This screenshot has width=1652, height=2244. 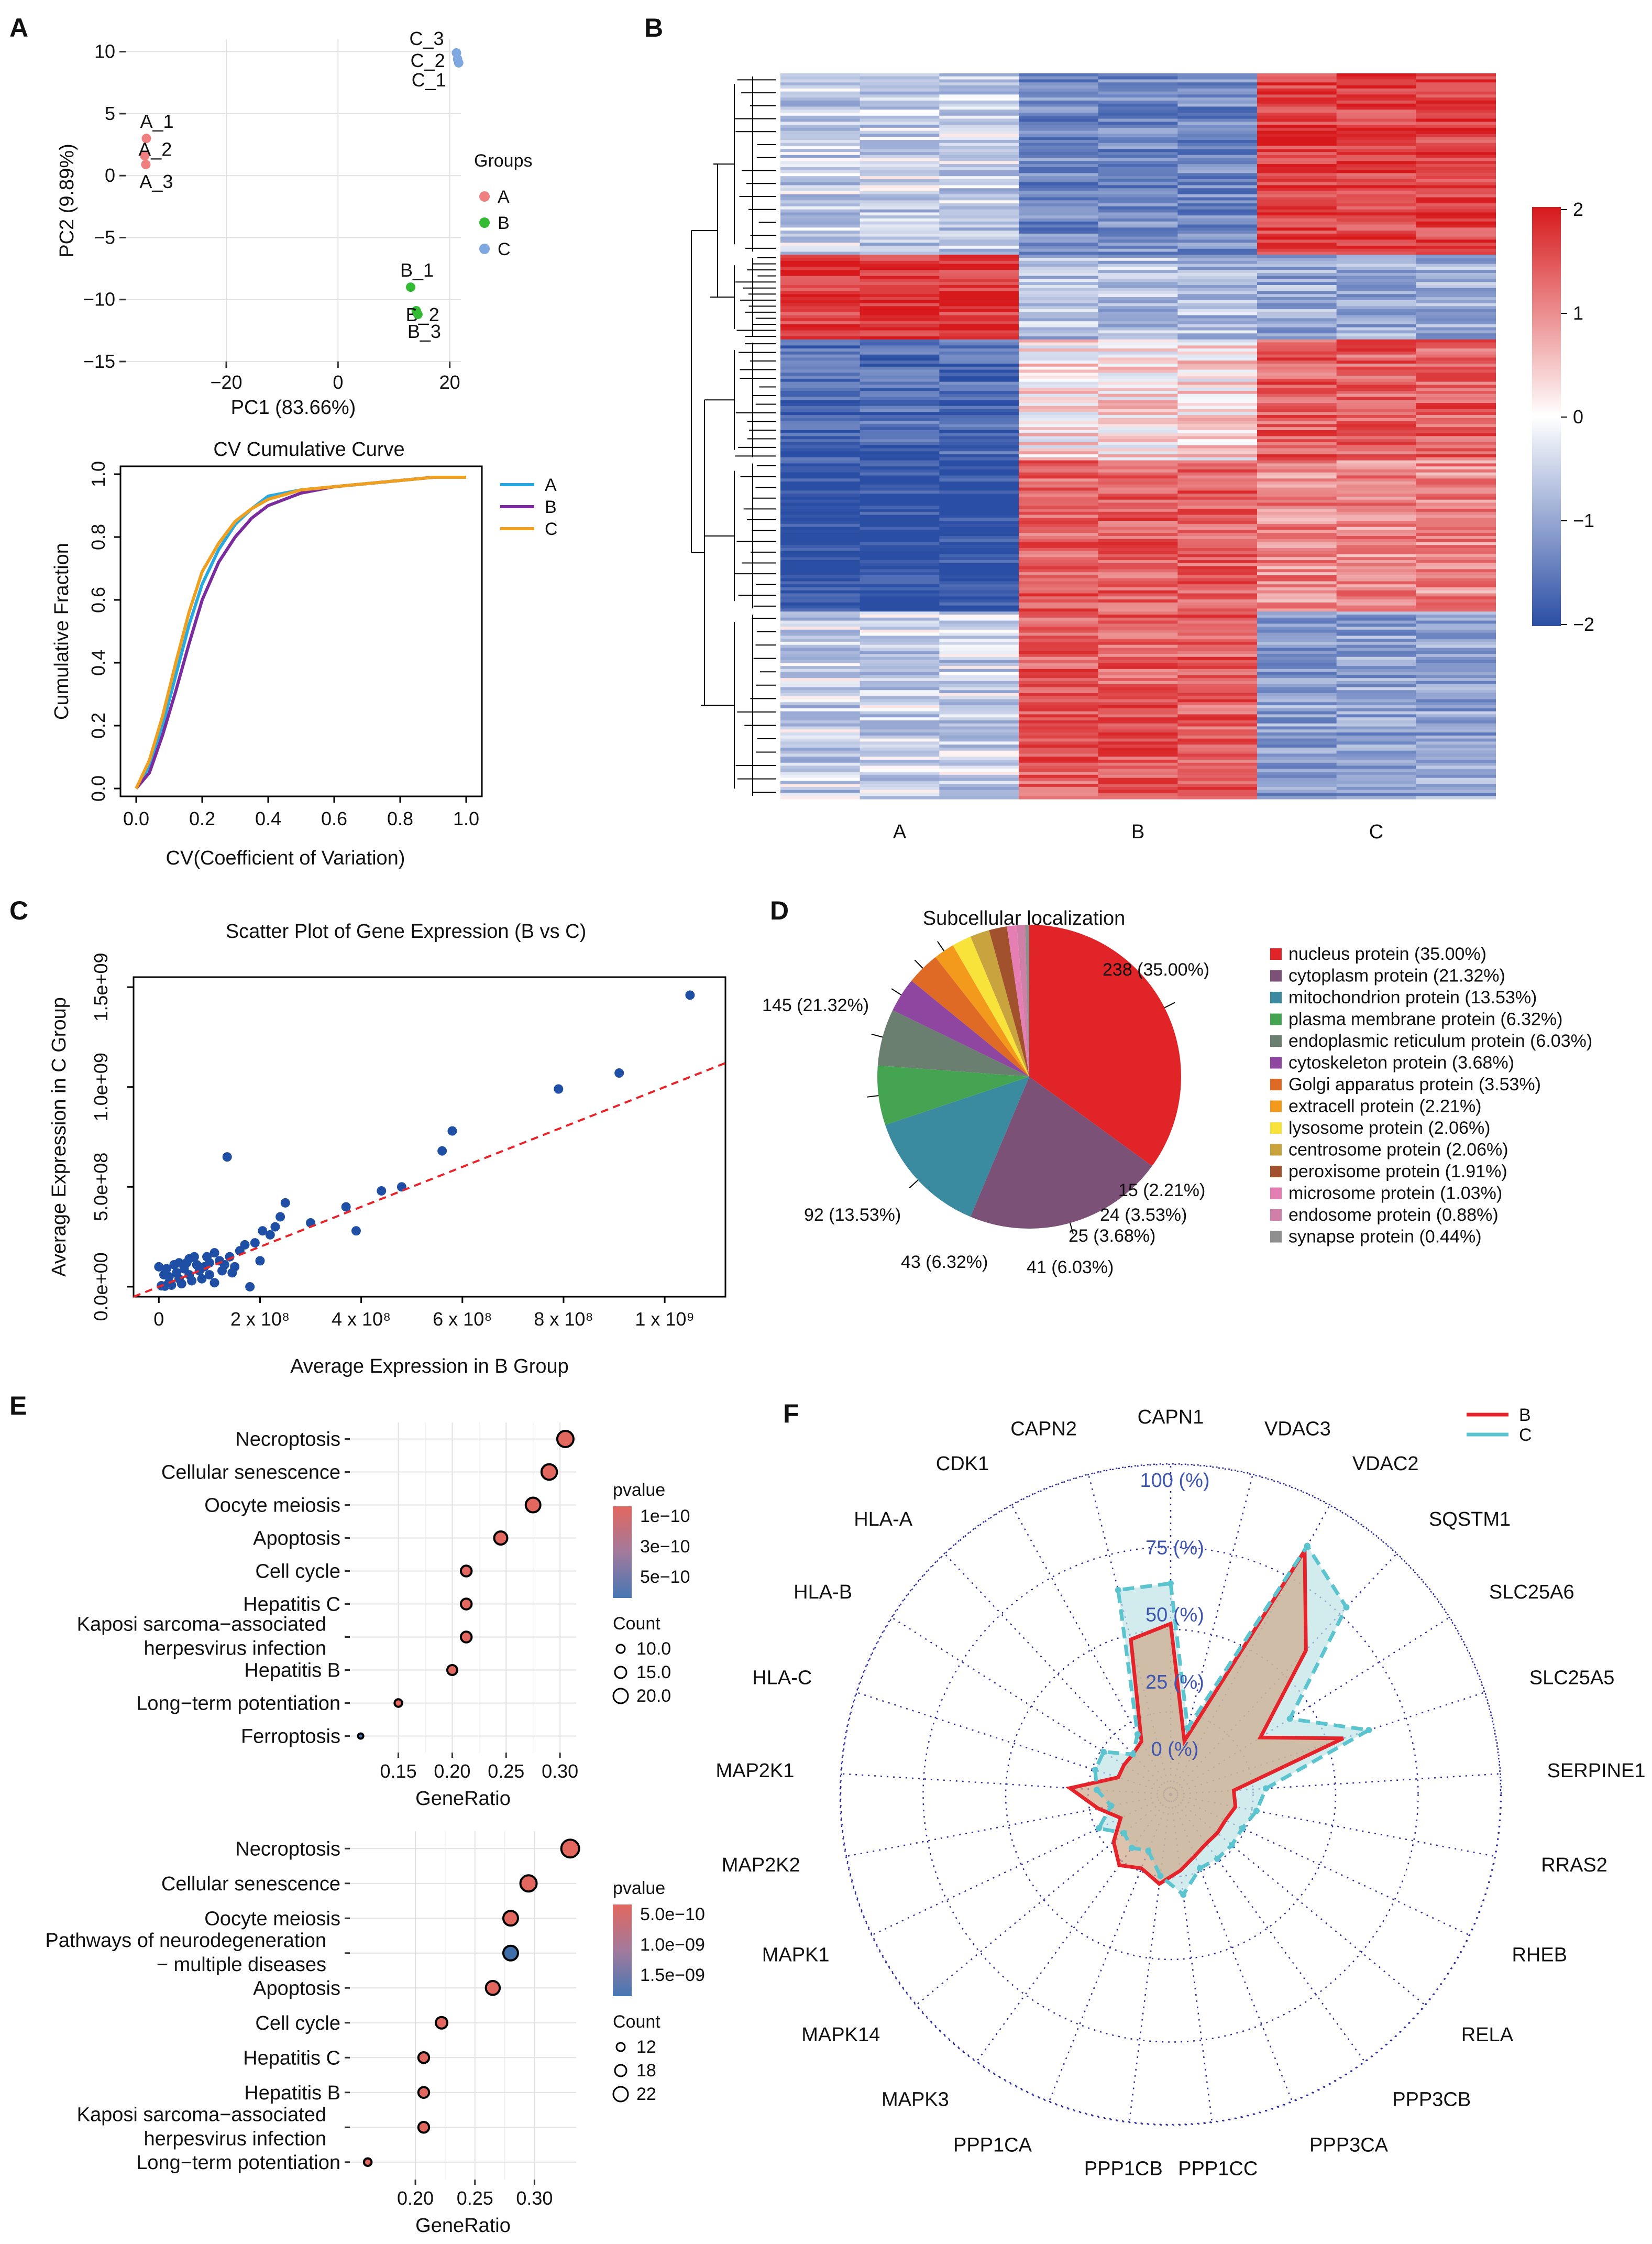 I want to click on dotplot-pvalue-tick: 1e−10, so click(x=665, y=1516).